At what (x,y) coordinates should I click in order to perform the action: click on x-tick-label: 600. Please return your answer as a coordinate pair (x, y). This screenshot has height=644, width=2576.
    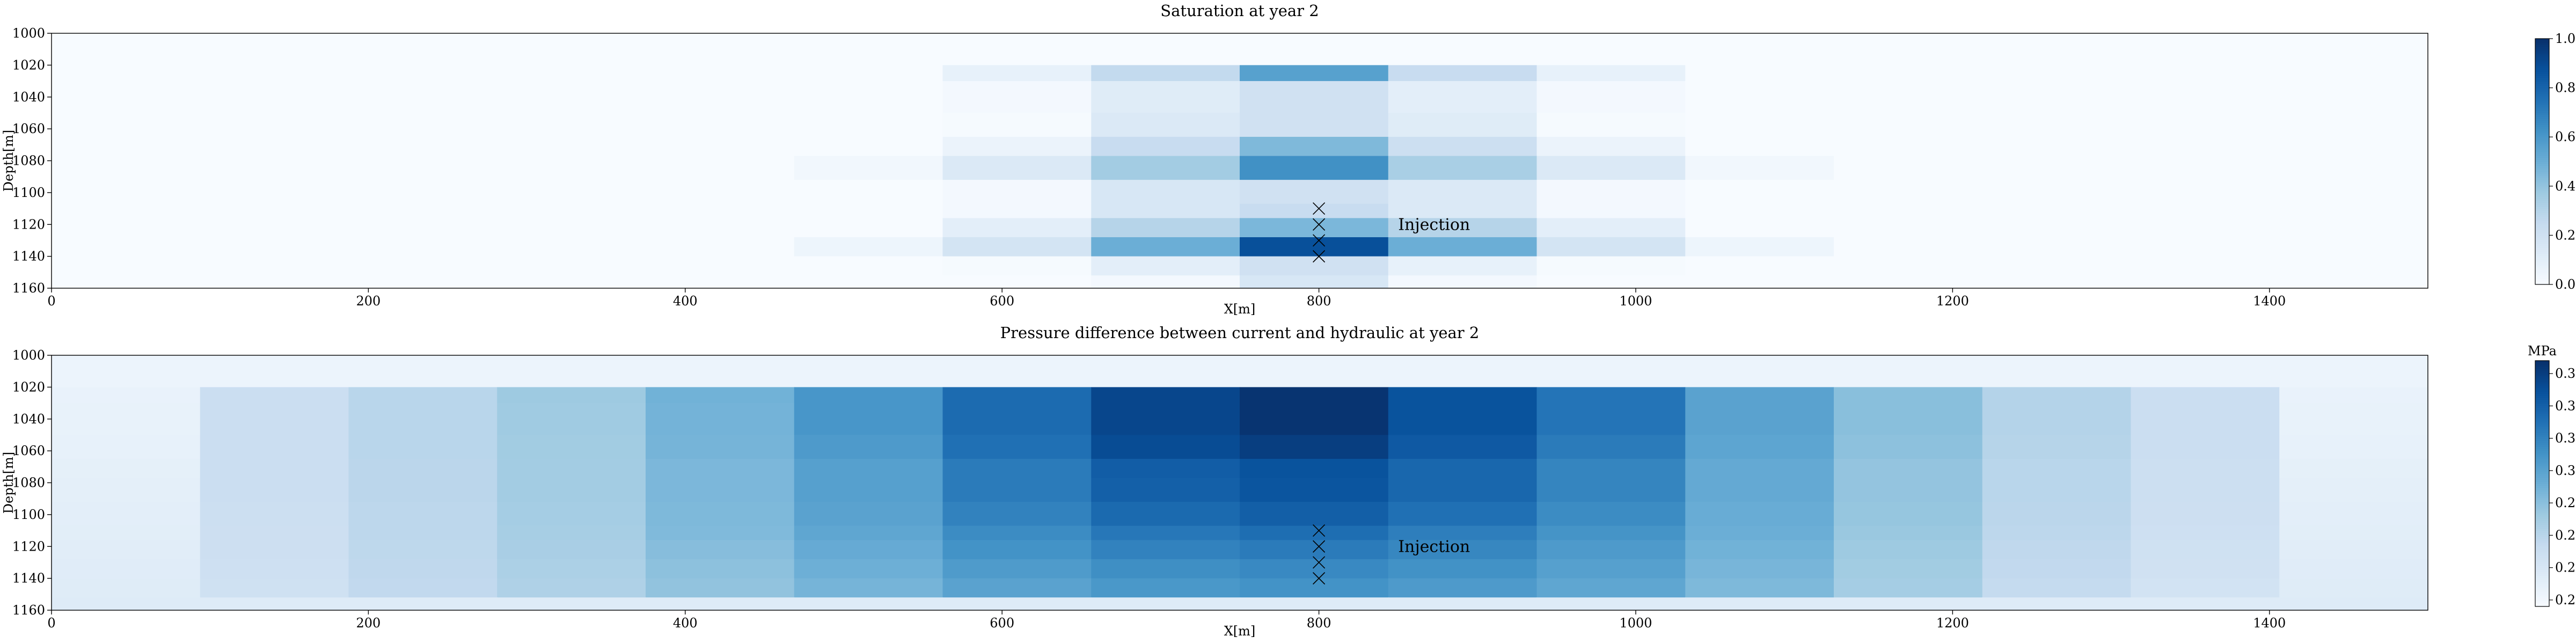
    Looking at the image, I should click on (1002, 301).